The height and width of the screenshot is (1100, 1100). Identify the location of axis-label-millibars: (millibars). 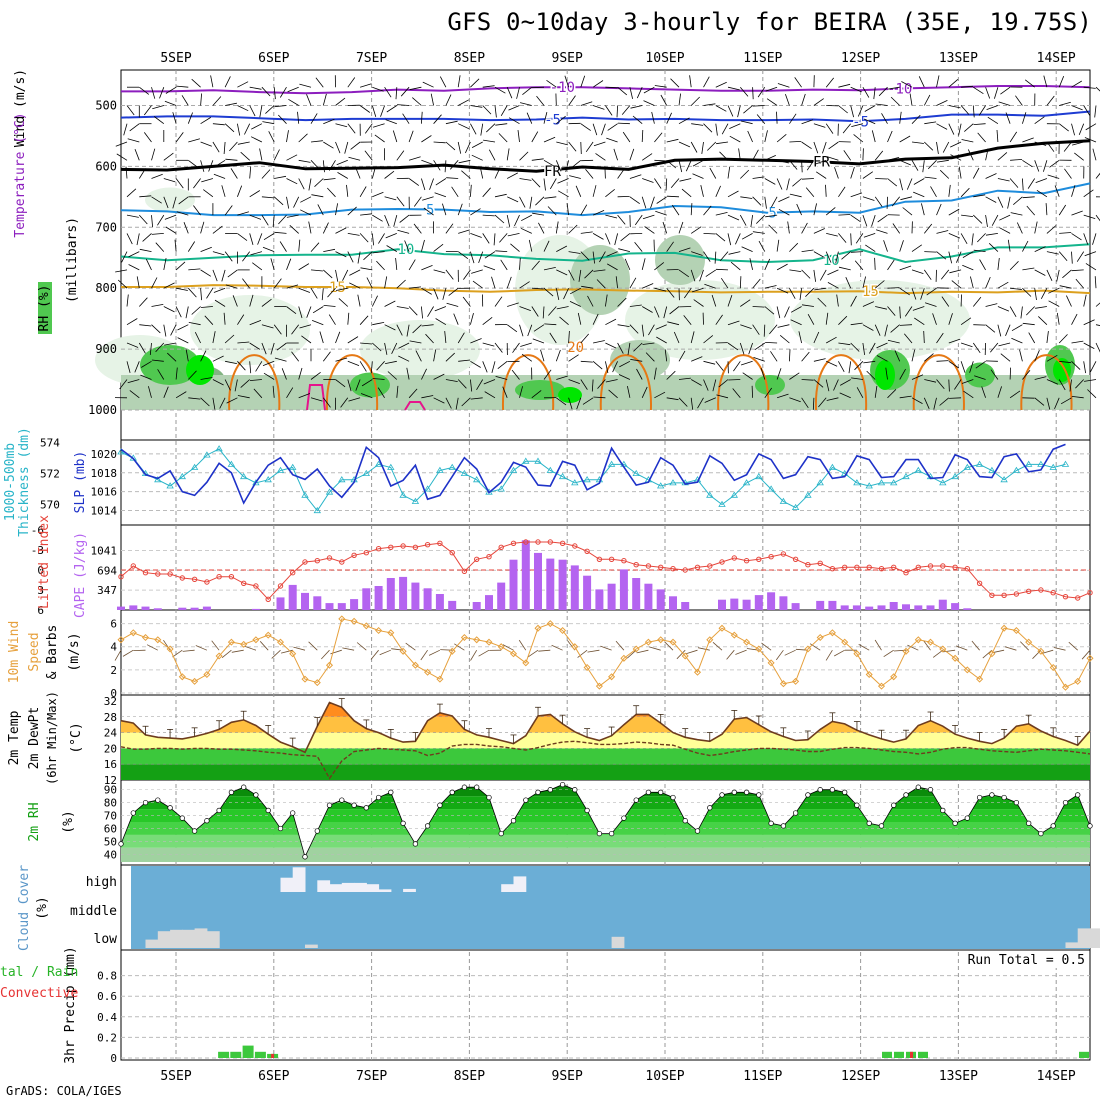
(72, 260).